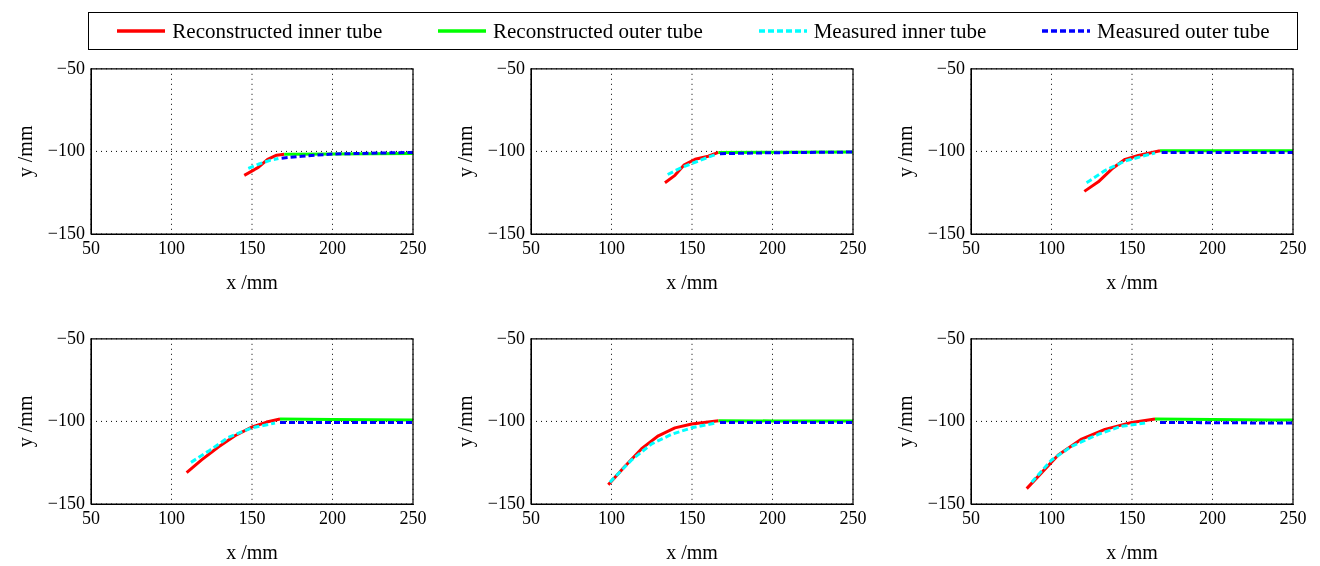 This screenshot has height=566, width=1320. I want to click on legend-label: Reconstructed inner tube, so click(277, 31).